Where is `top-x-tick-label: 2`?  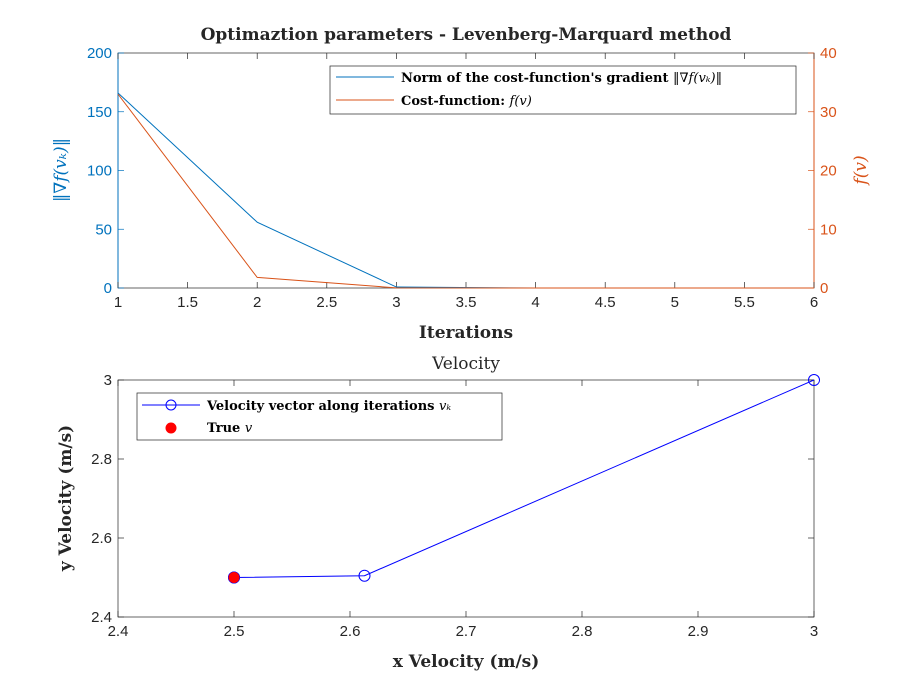
top-x-tick-label: 2 is located at coordinates (257, 302).